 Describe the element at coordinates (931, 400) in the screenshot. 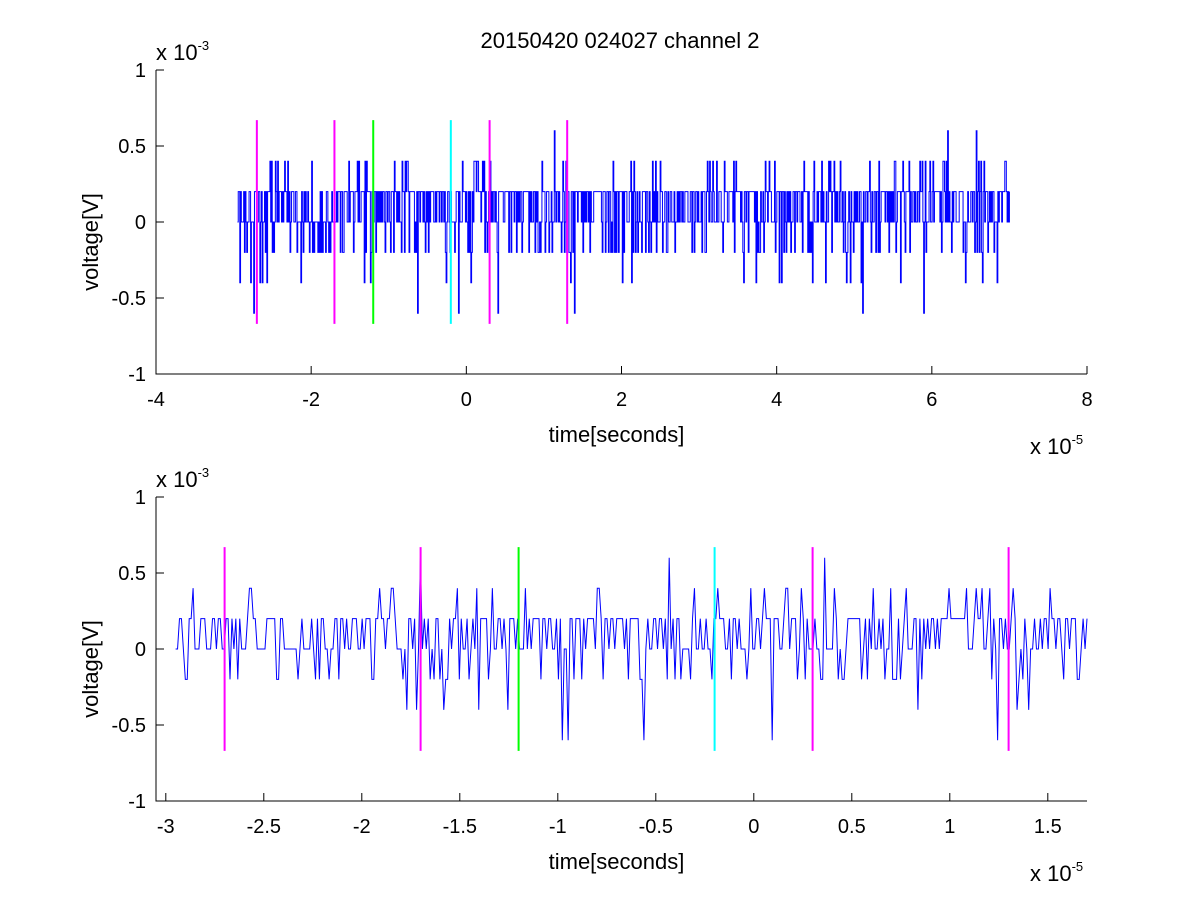

I see `x-tick-label: 6` at that location.